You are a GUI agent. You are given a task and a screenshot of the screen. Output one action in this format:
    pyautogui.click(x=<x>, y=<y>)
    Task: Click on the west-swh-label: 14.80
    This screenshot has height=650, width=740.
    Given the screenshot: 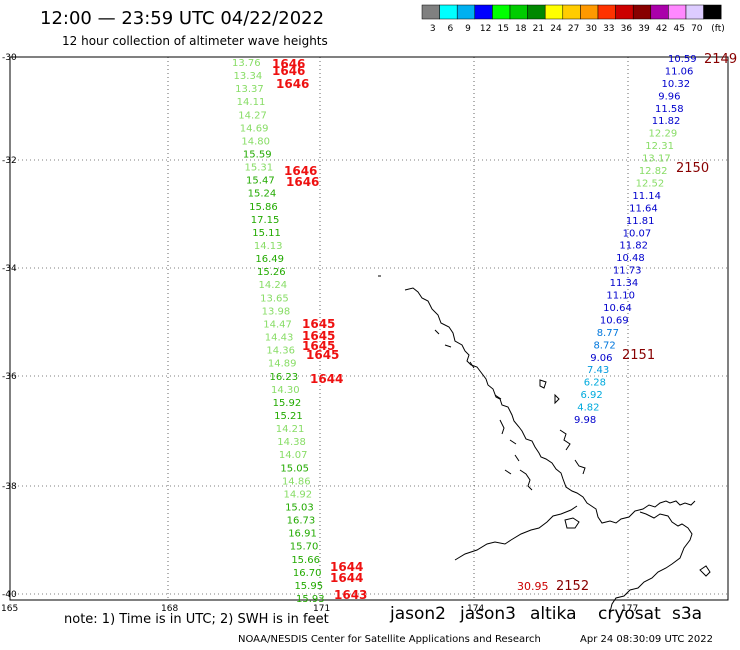 What is the action you would take?
    pyautogui.click(x=255, y=141)
    